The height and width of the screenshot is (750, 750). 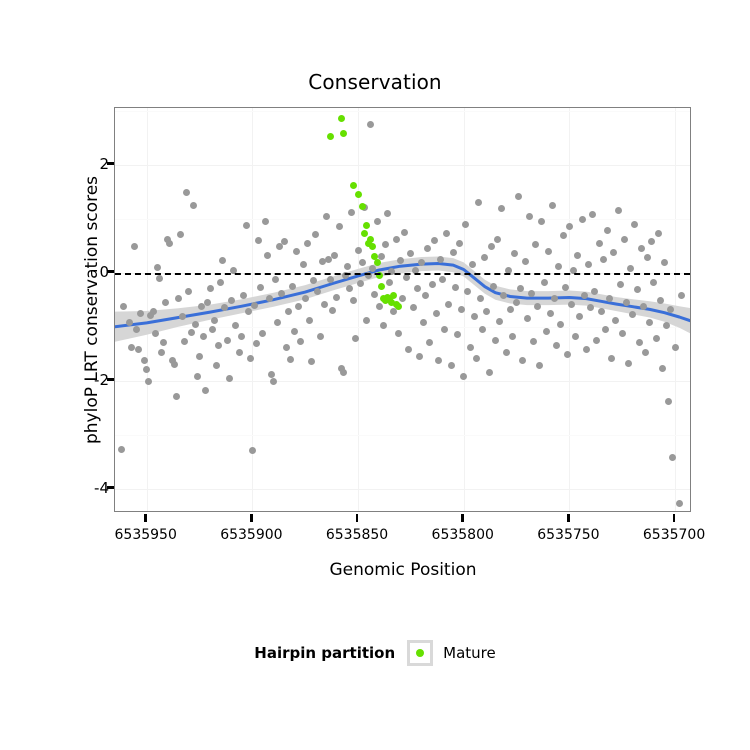 I want to click on legend-key-mature, so click(x=420, y=653).